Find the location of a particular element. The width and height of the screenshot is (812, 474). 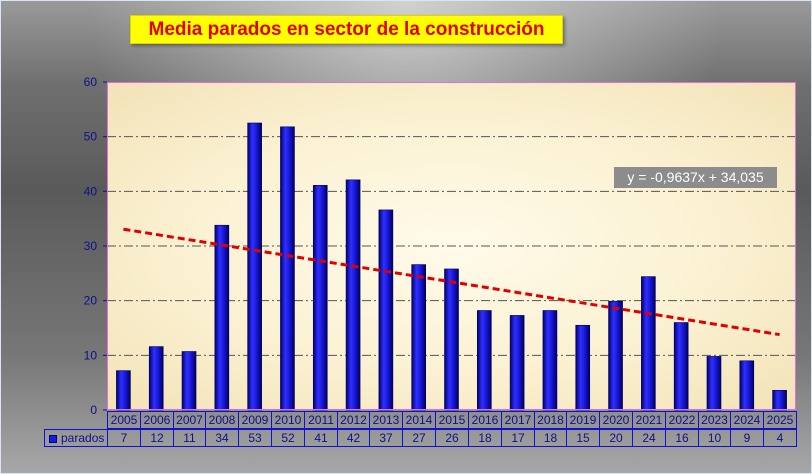

bar-2012 is located at coordinates (353, 295).